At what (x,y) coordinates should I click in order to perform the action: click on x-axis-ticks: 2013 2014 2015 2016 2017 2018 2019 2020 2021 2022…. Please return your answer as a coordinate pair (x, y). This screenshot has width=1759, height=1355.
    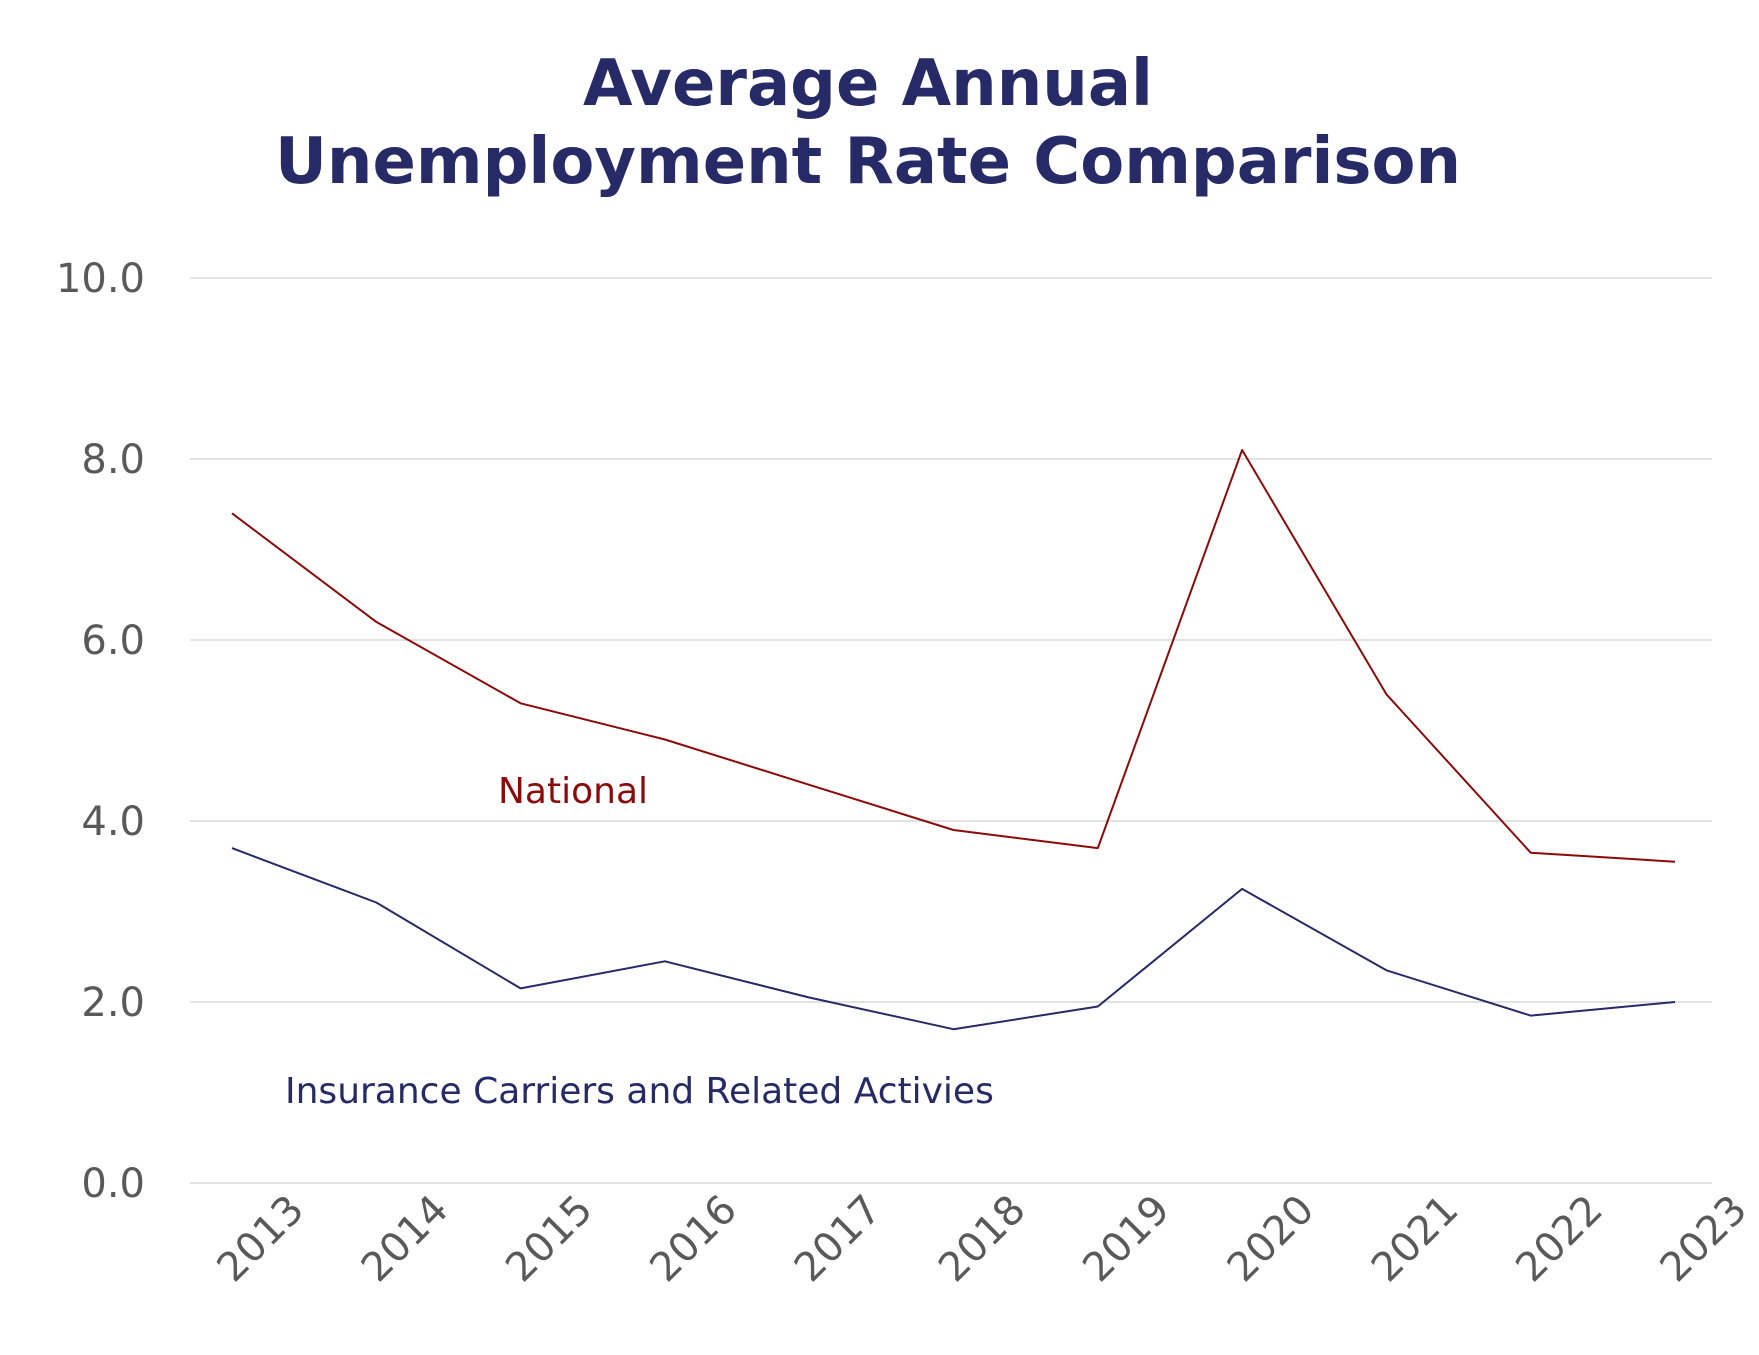
    Looking at the image, I should click on (983, 1239).